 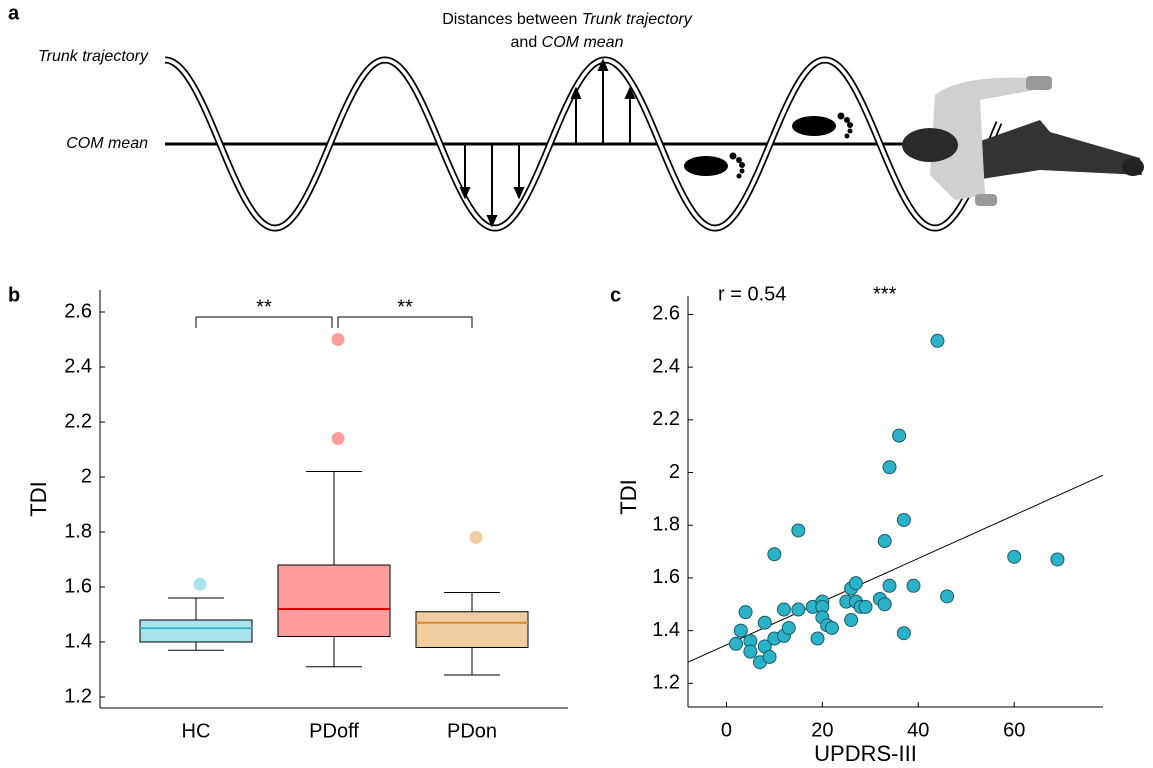 I want to click on panel-label: a, so click(x=14, y=13).